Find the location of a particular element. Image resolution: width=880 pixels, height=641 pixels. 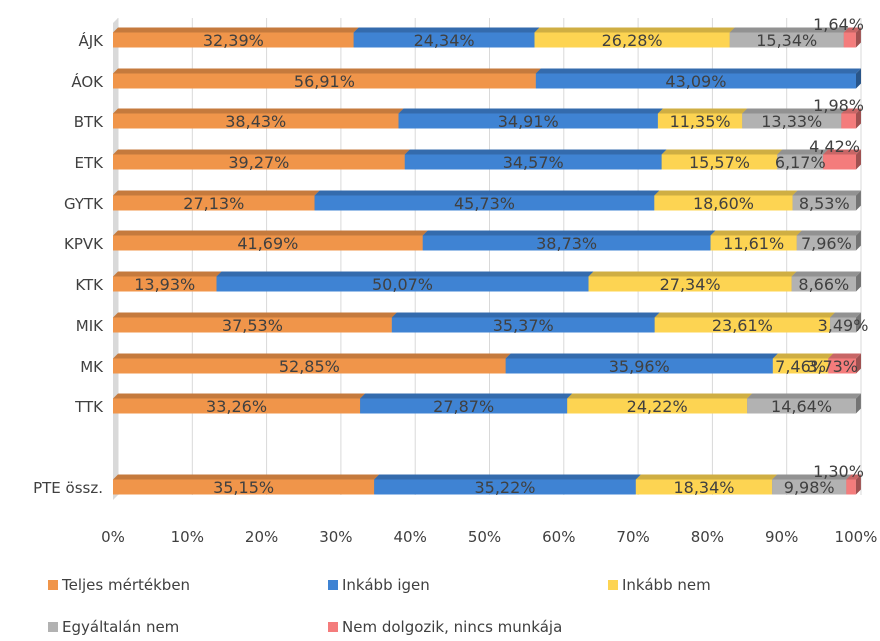

x-tick-label: 30% is located at coordinates (335, 537).